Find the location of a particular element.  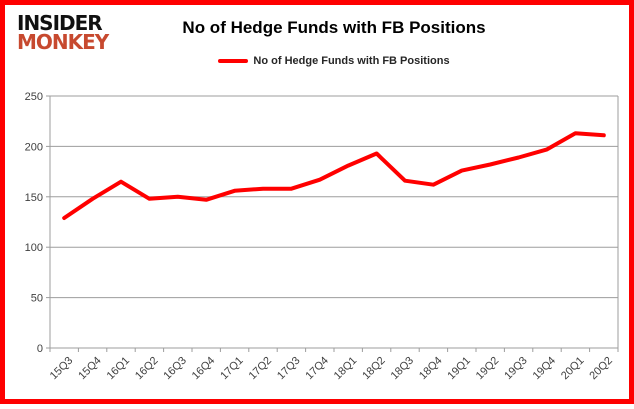

x-axis-tick-label: 15Q4 is located at coordinates (90, 369).